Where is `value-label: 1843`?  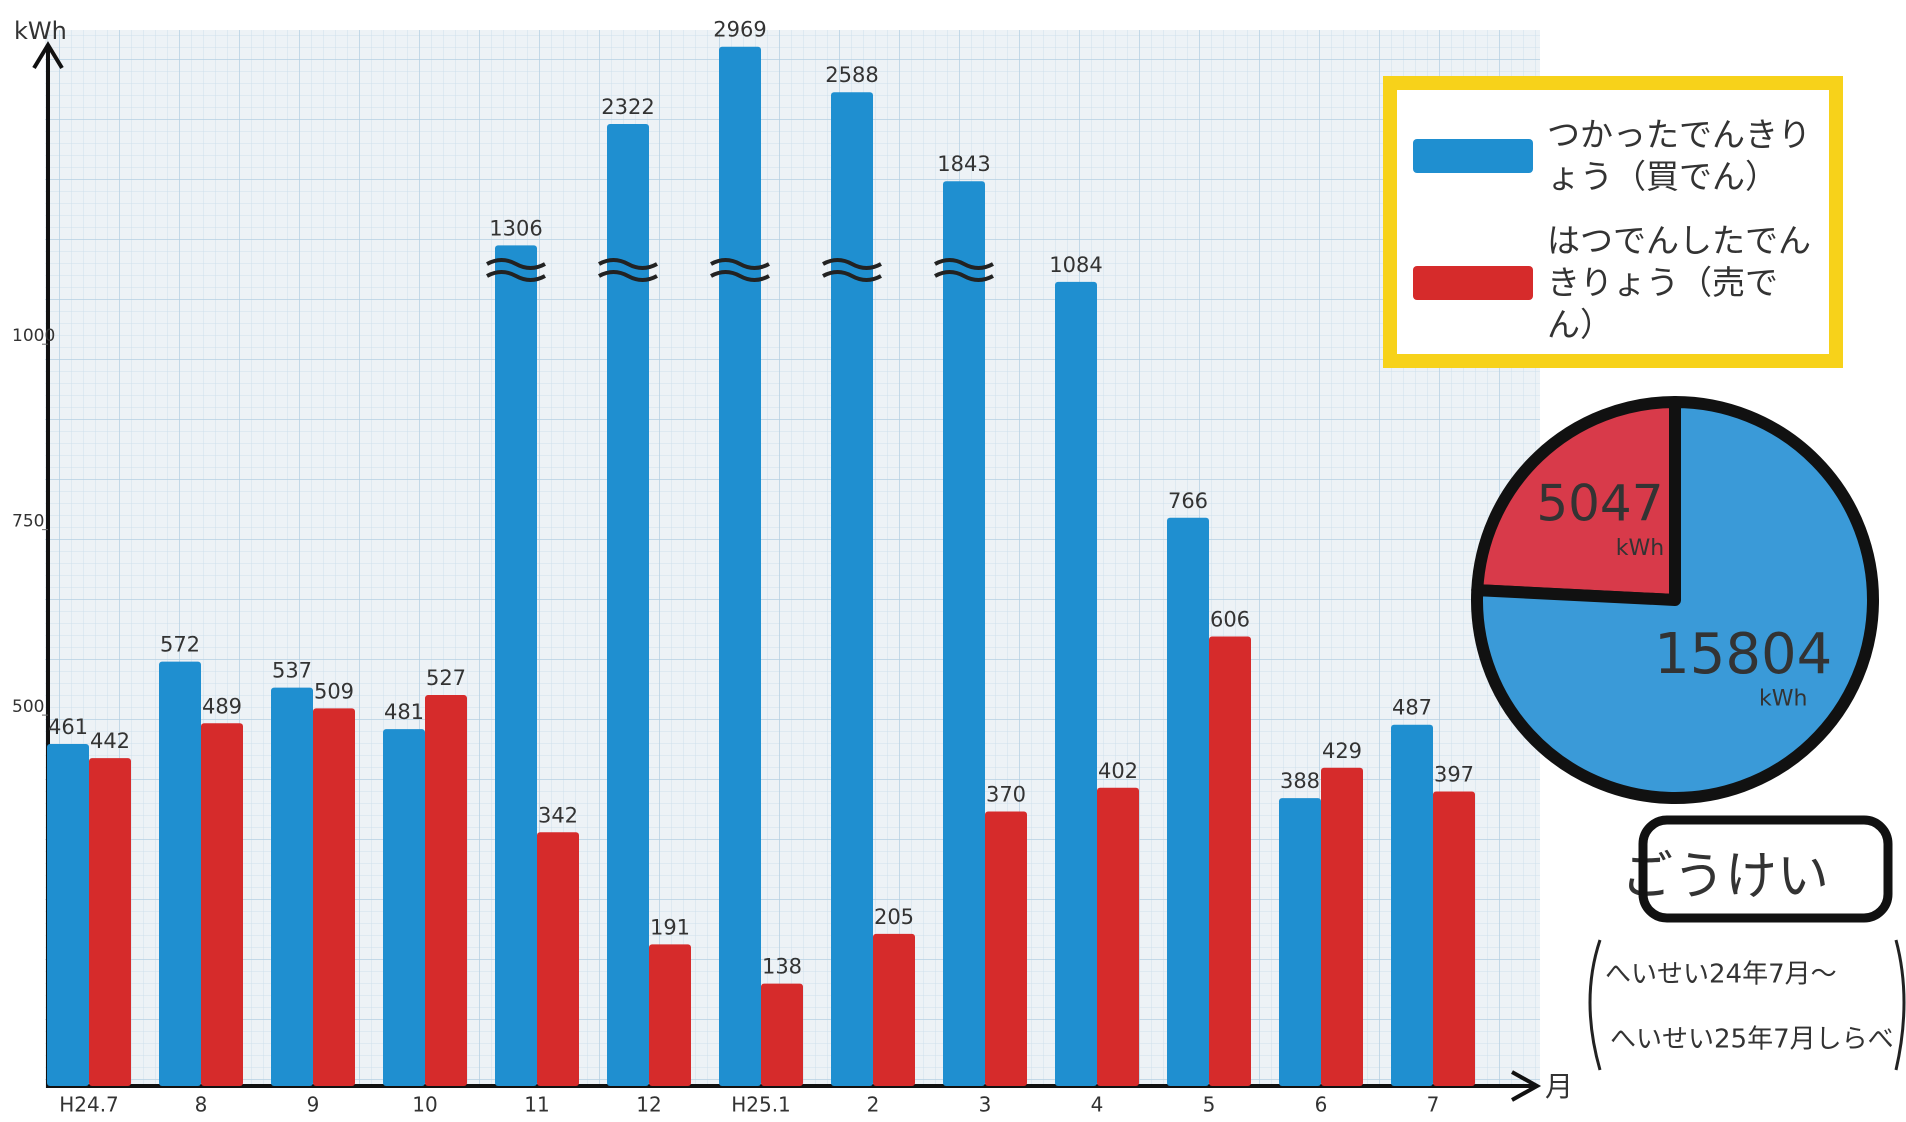 value-label: 1843 is located at coordinates (963, 164).